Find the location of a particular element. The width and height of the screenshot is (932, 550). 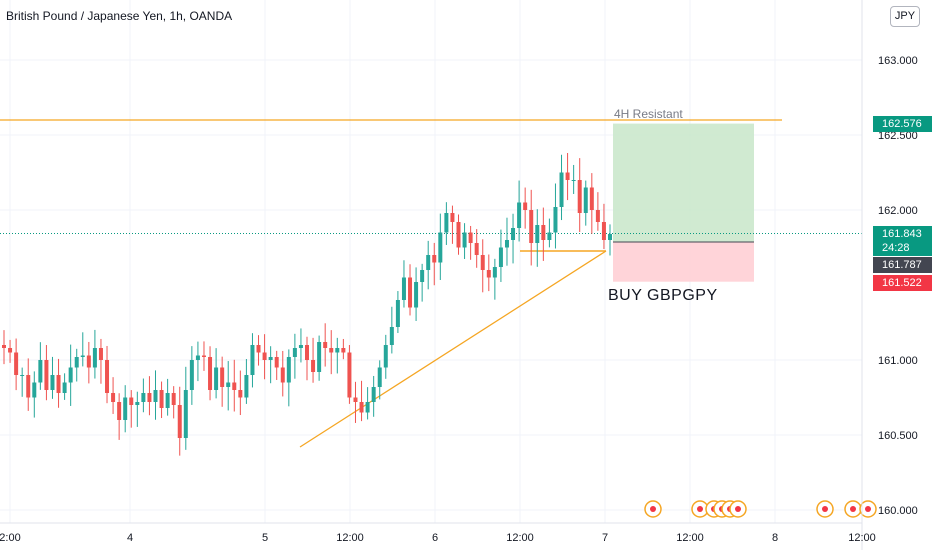

chart-title: British Pound / Japanese Yen, 1h, OANDA is located at coordinates (119, 16).